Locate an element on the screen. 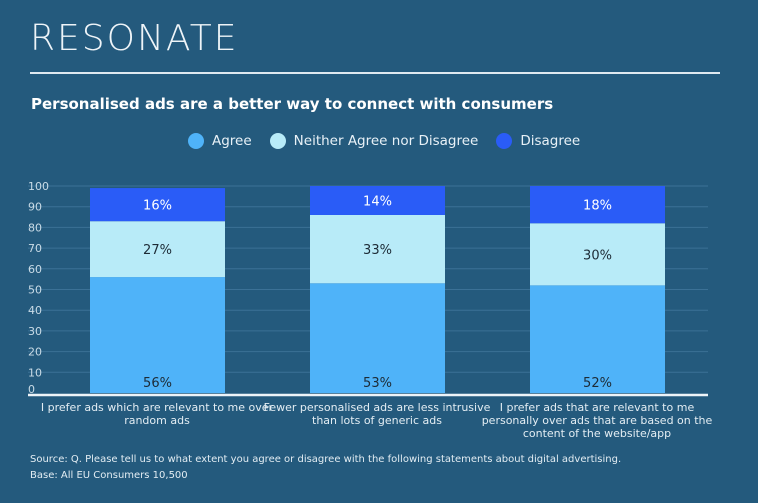 The image size is (758, 503). legend-item-disagree: Disagree is located at coordinates (538, 141).